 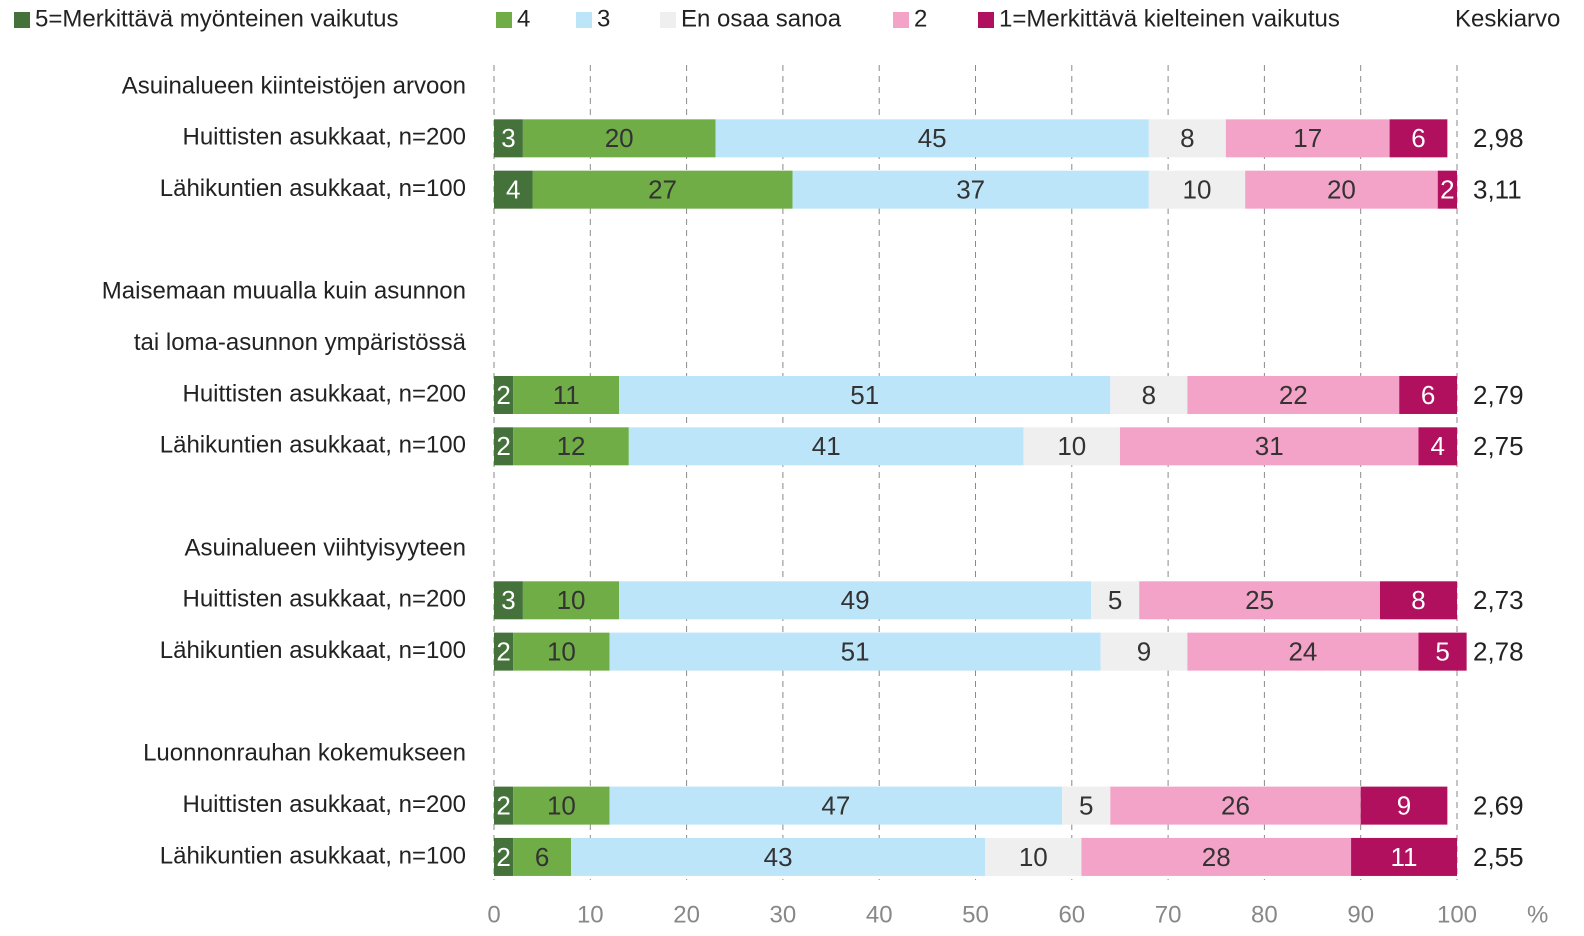 I want to click on data-label: 45, so click(x=932, y=138).